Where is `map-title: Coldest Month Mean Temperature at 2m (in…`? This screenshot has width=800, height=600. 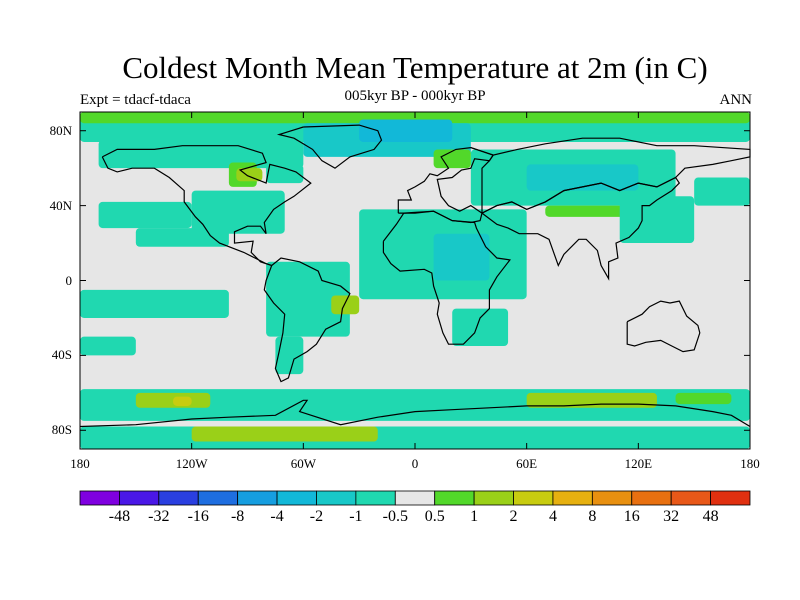 map-title: Coldest Month Mean Temperature at 2m (in… is located at coordinates (415, 67).